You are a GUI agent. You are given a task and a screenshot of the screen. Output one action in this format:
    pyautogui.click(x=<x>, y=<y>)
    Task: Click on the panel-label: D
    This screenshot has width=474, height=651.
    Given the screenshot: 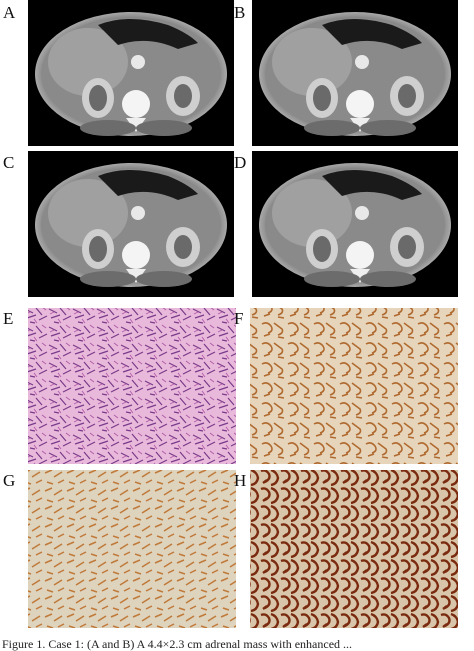 What is the action you would take?
    pyautogui.click(x=240, y=162)
    